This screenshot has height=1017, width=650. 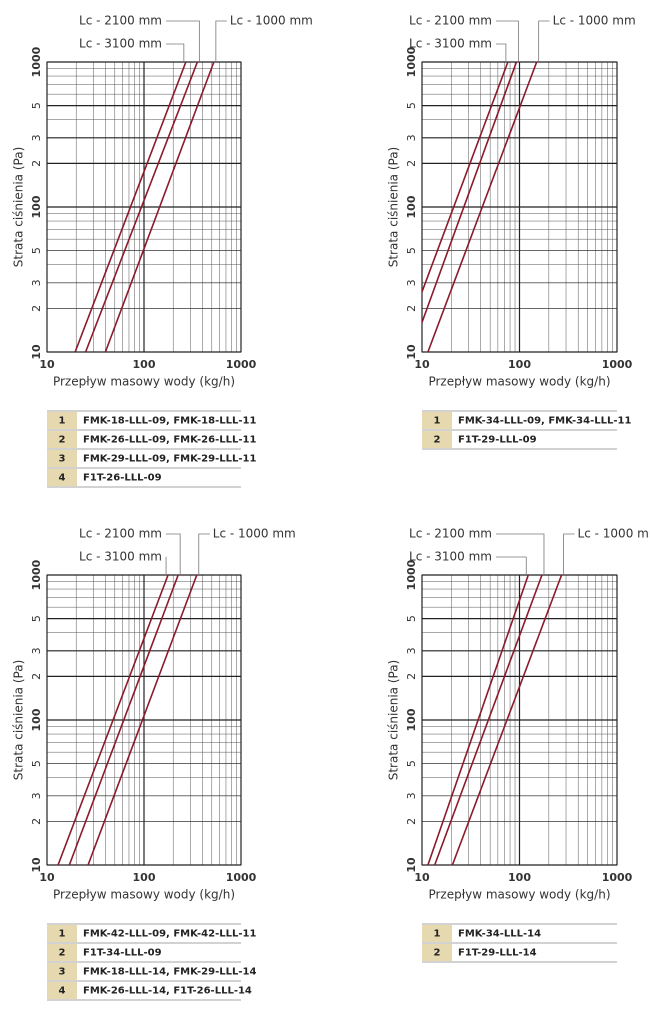 I want to click on row-text: FMK-18-LLL-09, FMK-18-LLL-11, so click(x=169, y=421).